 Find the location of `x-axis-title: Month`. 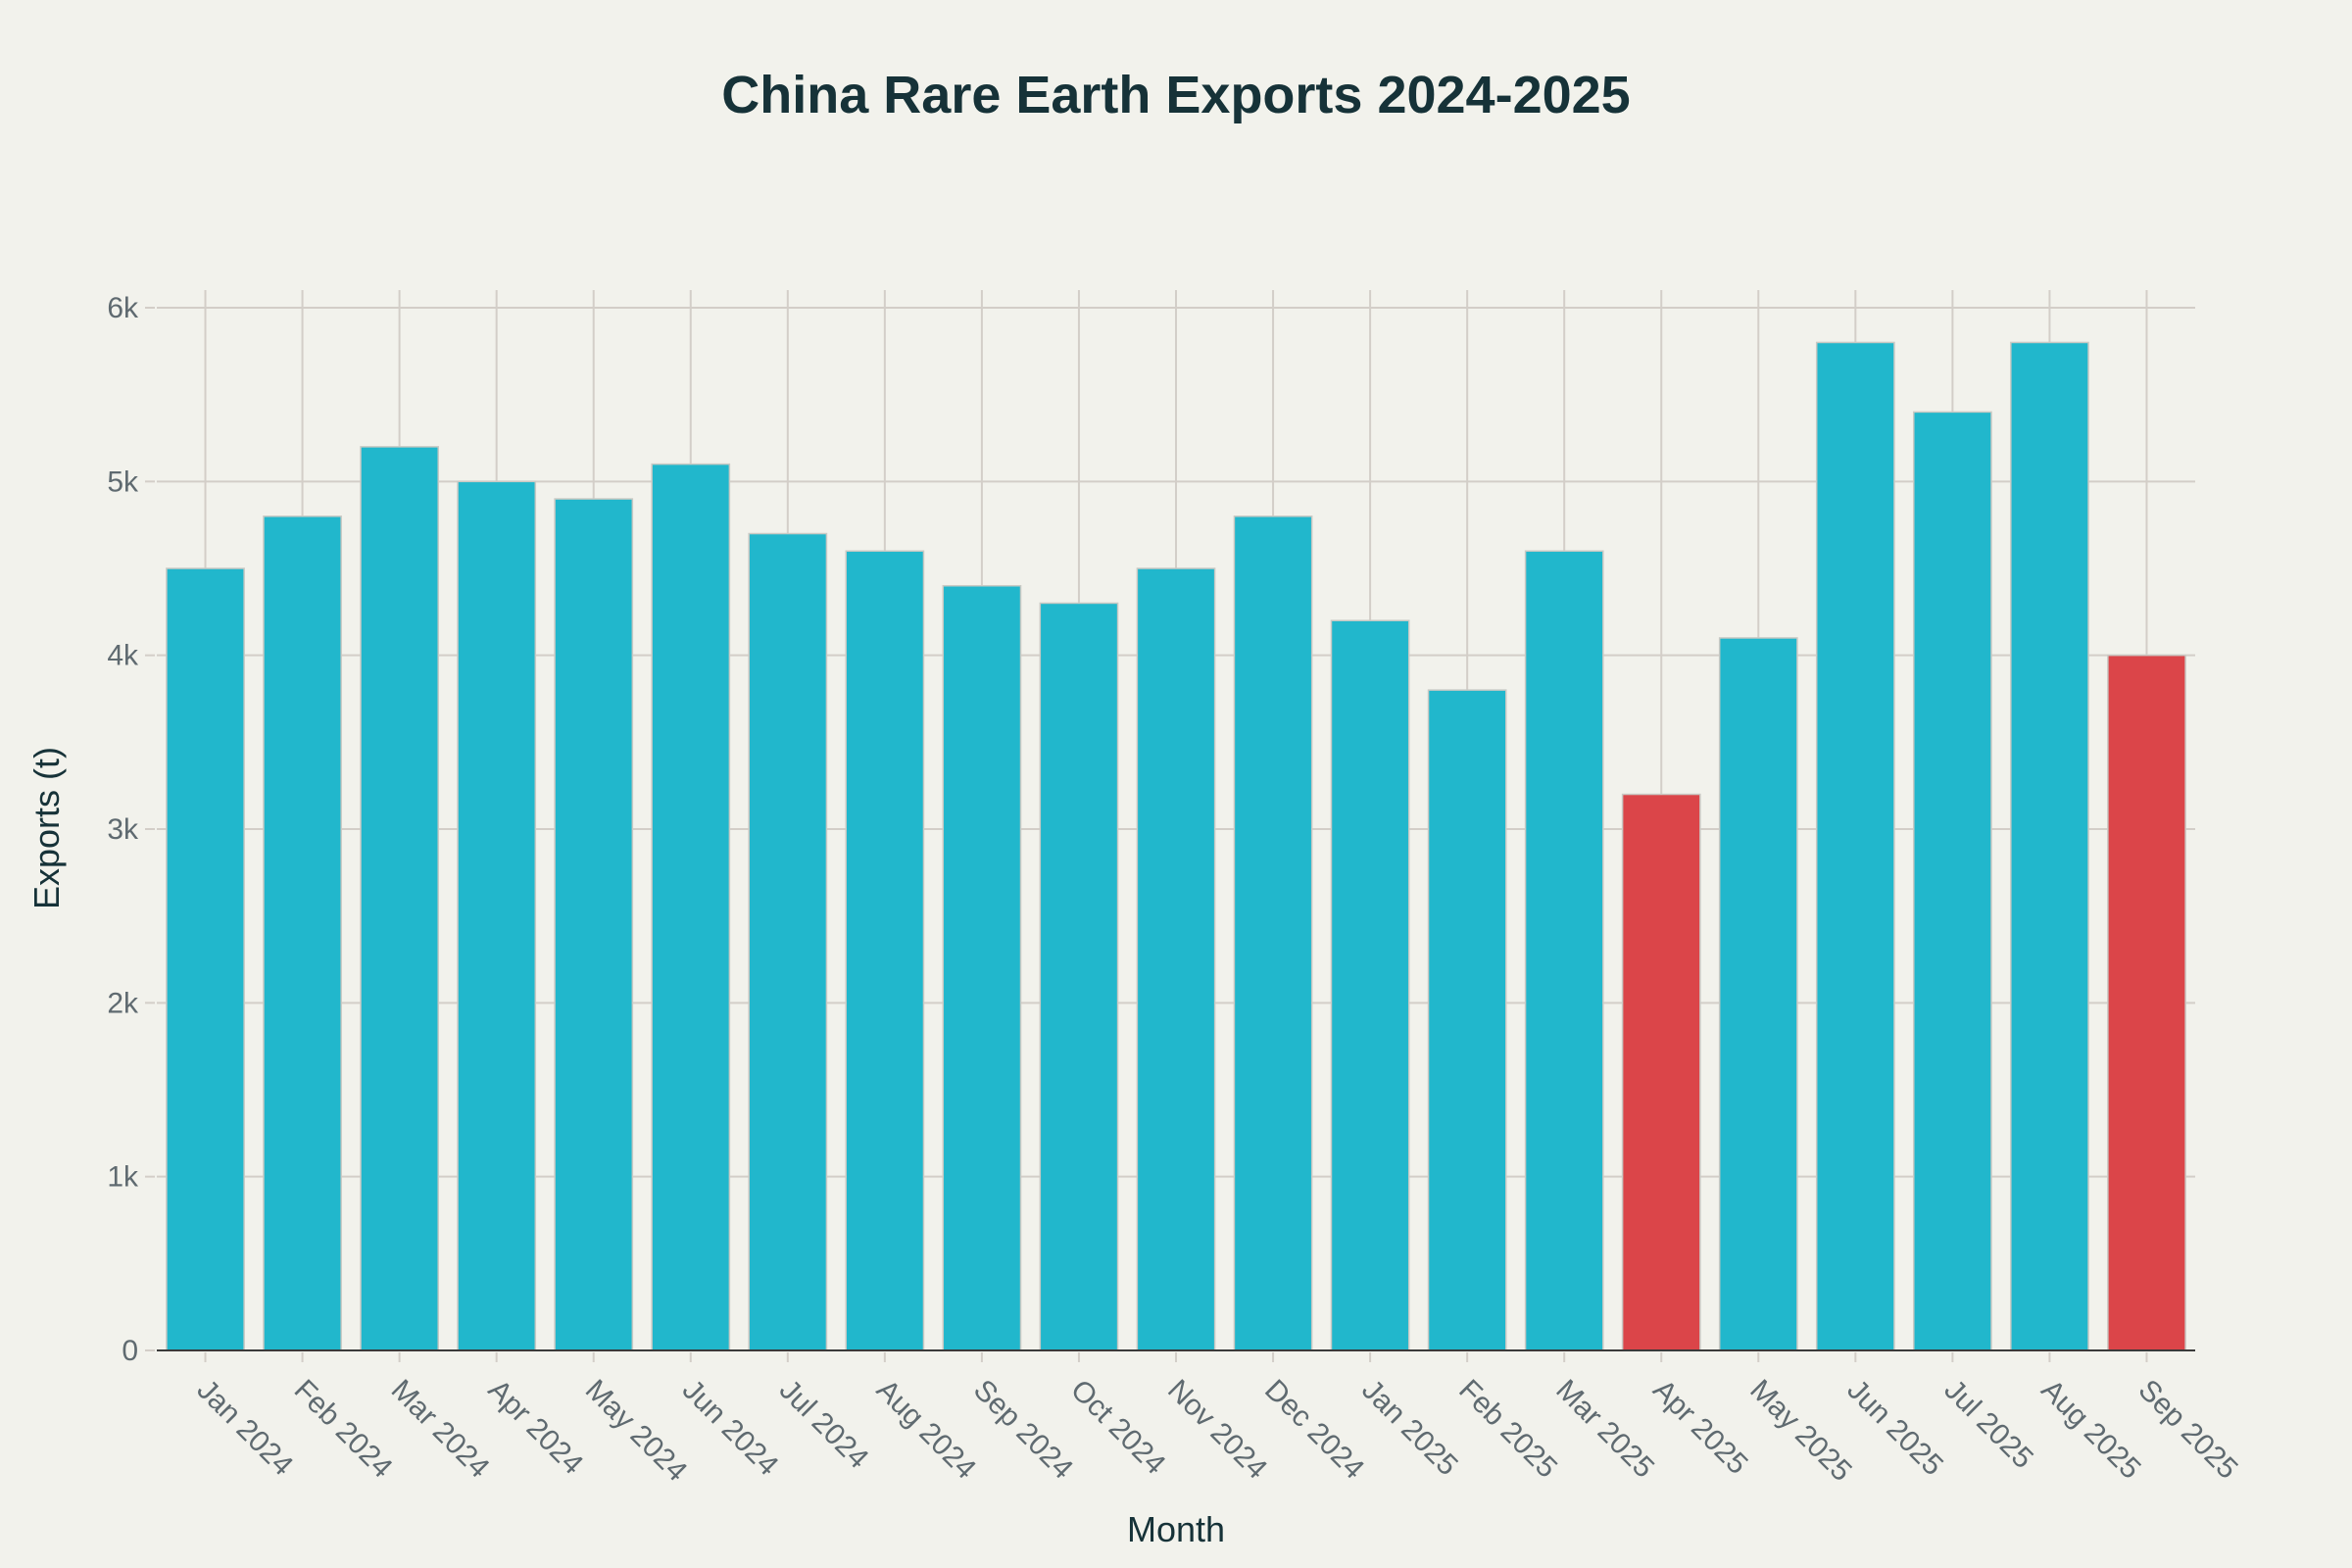

x-axis-title: Month is located at coordinates (1176, 1529).